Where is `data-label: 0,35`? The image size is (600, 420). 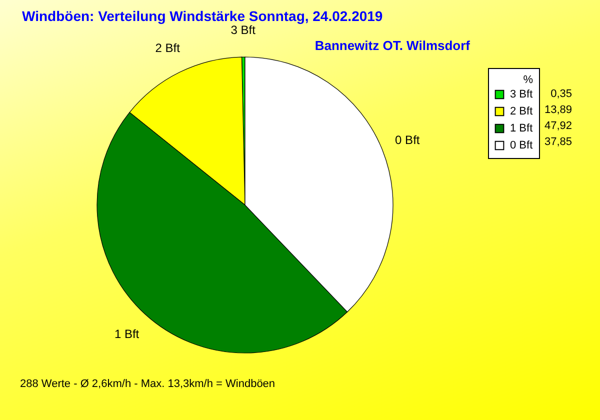 data-label: 0,35 is located at coordinates (561, 94).